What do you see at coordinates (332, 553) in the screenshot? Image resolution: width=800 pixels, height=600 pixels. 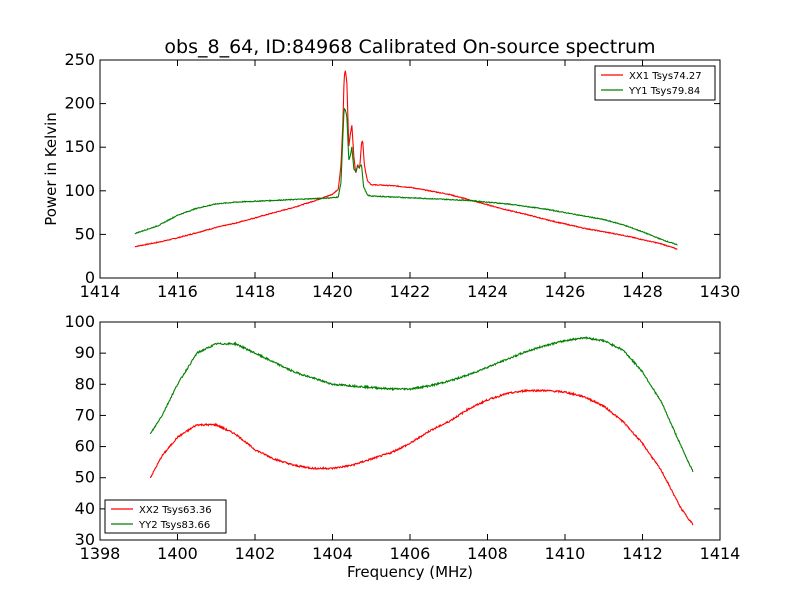 I see `bottom-x-tick-label: 1404` at bounding box center [332, 553].